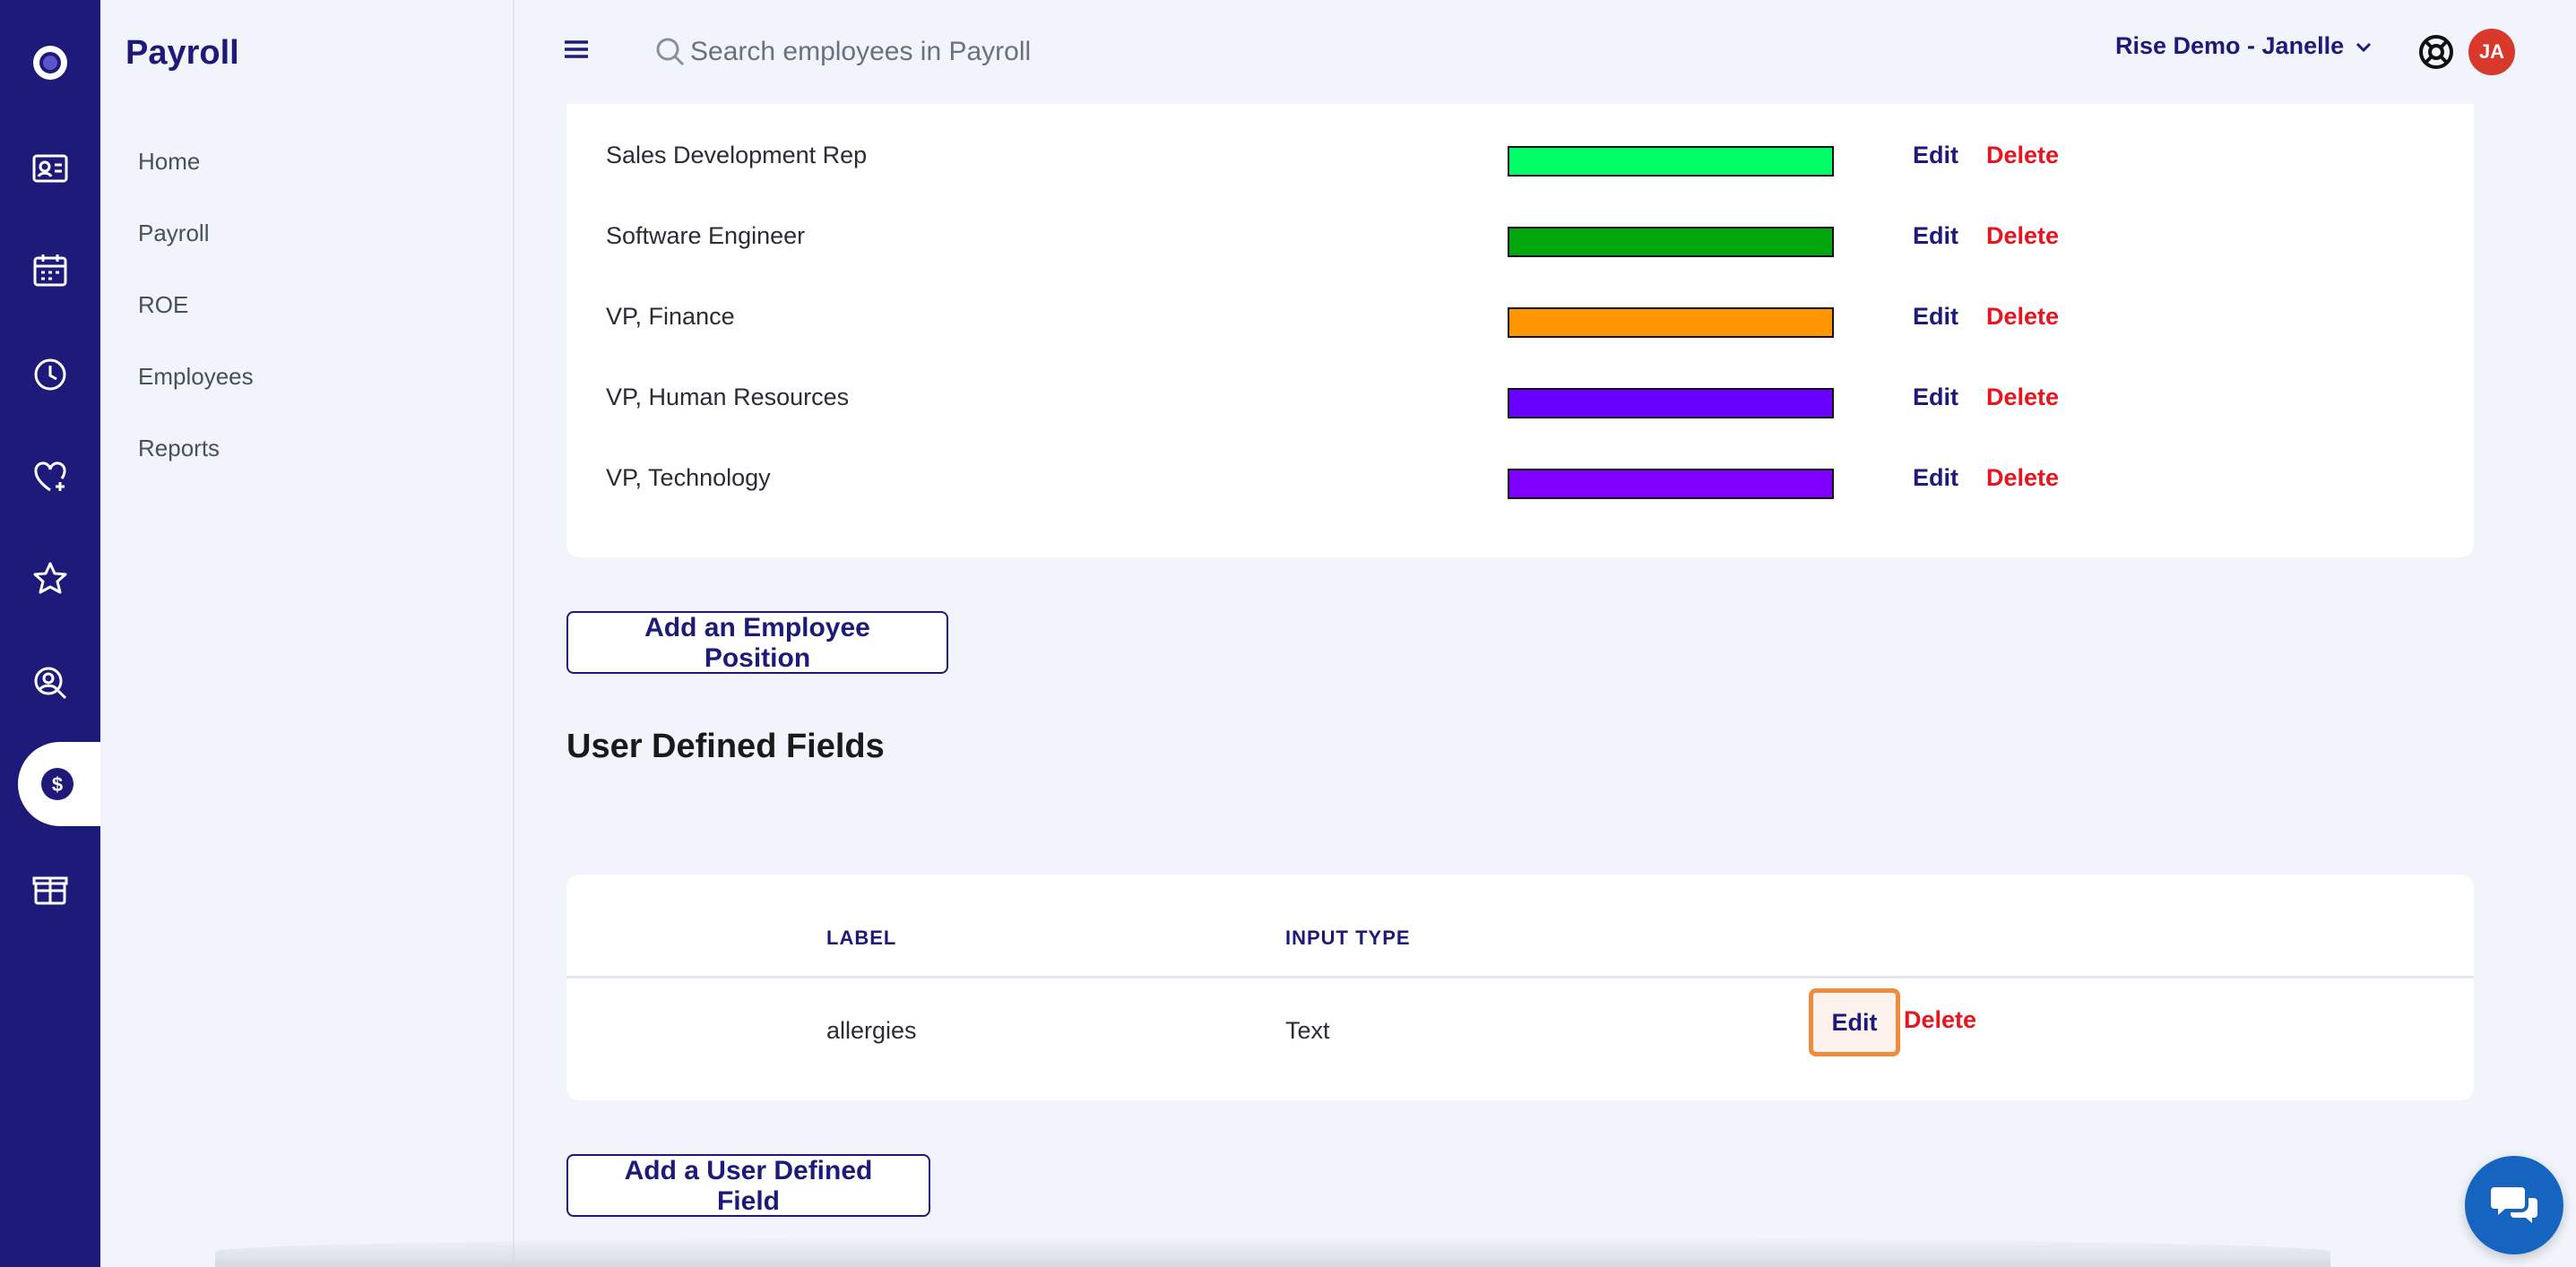  Describe the element at coordinates (50, 579) in the screenshot. I see `star-icon` at that location.